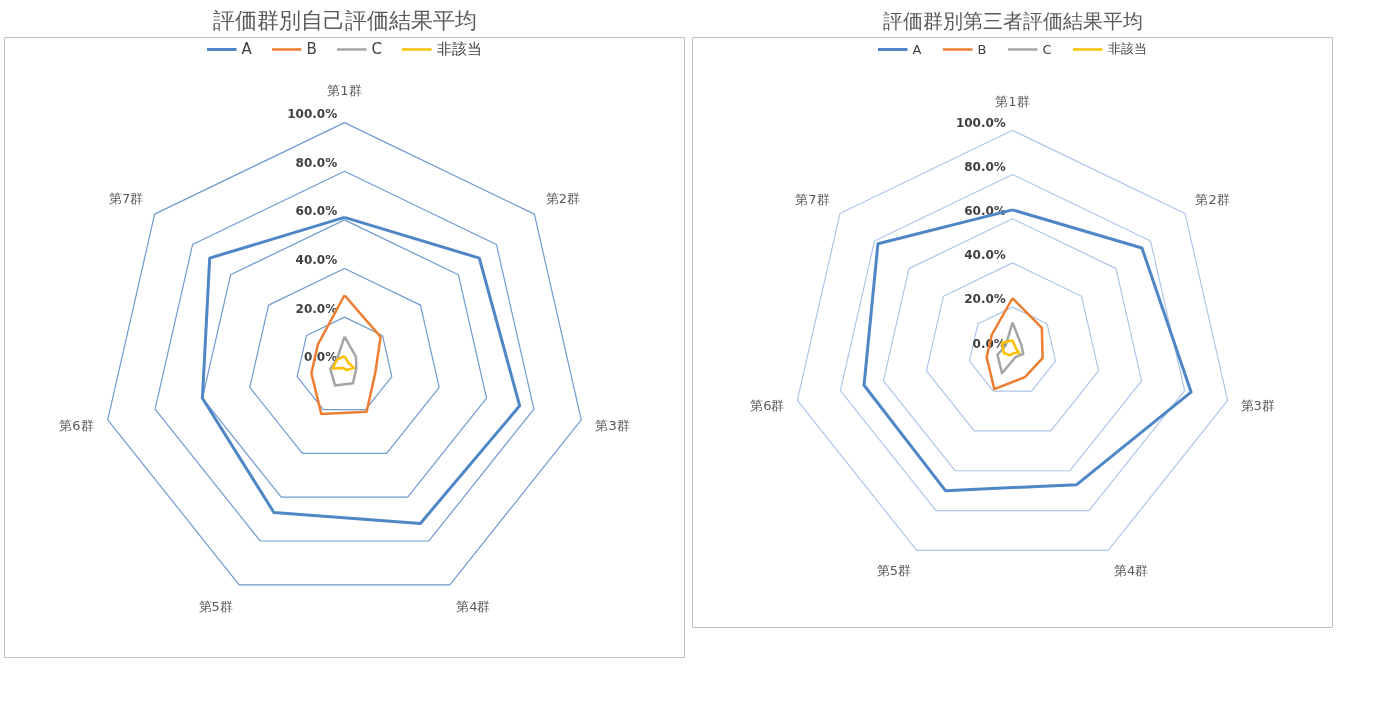  I want to click on chart-title: 評価群別自己評価結果平均, so click(344, 20).